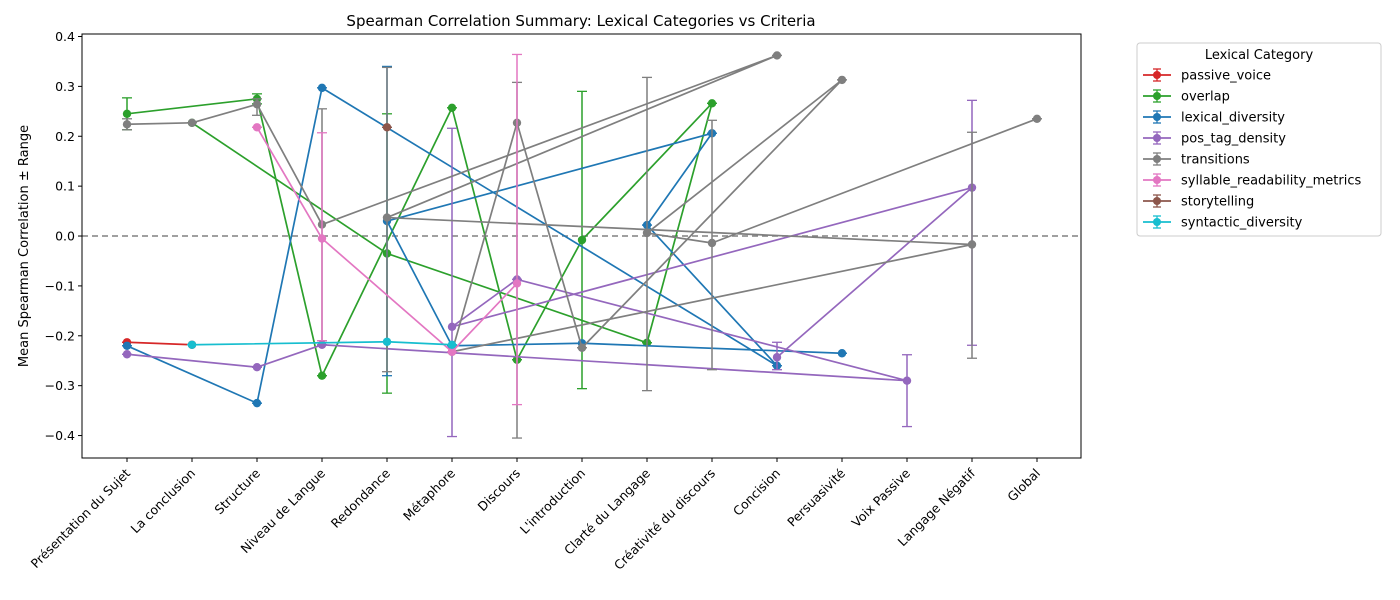  I want to click on legend-item-overlap: overlap, so click(1186, 97).